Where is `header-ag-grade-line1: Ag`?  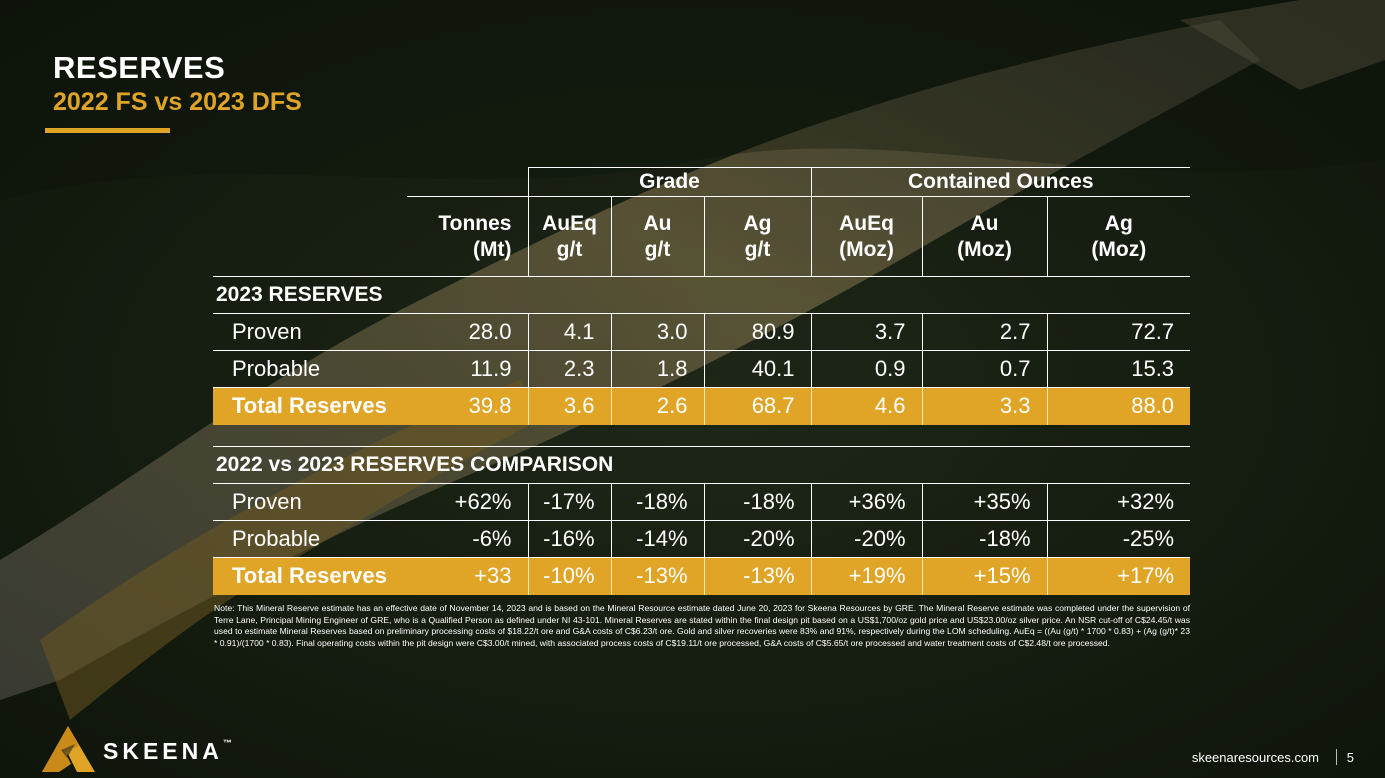 header-ag-grade-line1: Ag is located at coordinates (757, 223).